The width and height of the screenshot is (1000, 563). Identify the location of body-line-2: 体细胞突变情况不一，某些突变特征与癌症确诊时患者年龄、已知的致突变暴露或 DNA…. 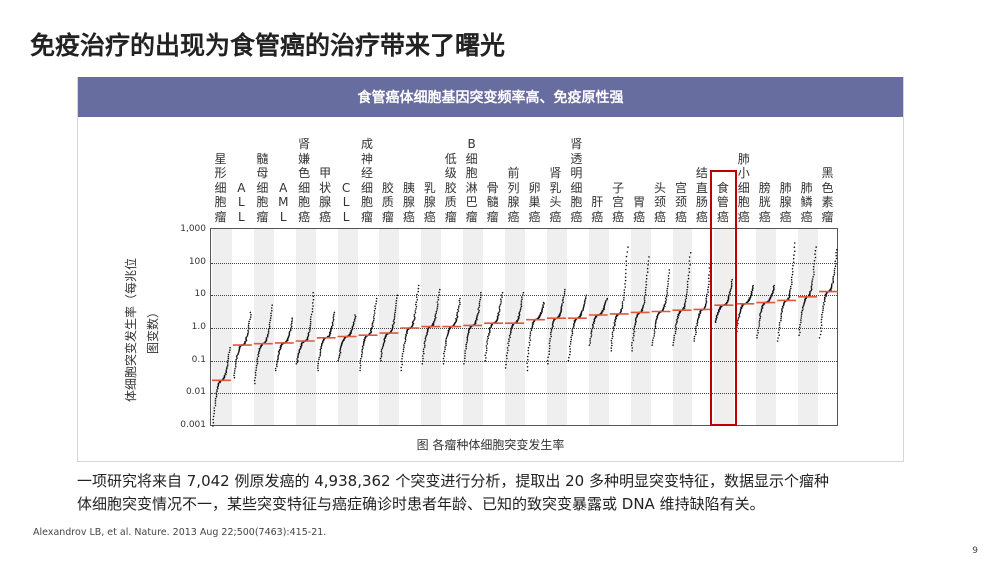
(421, 504).